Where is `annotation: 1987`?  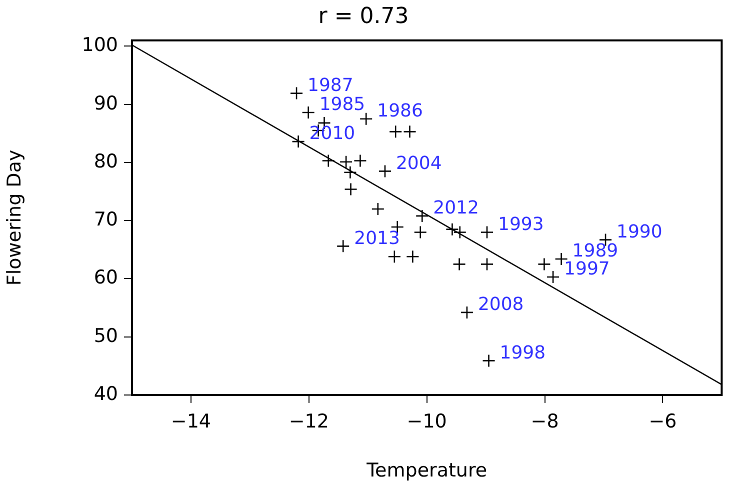
annotation: 1987 is located at coordinates (331, 85).